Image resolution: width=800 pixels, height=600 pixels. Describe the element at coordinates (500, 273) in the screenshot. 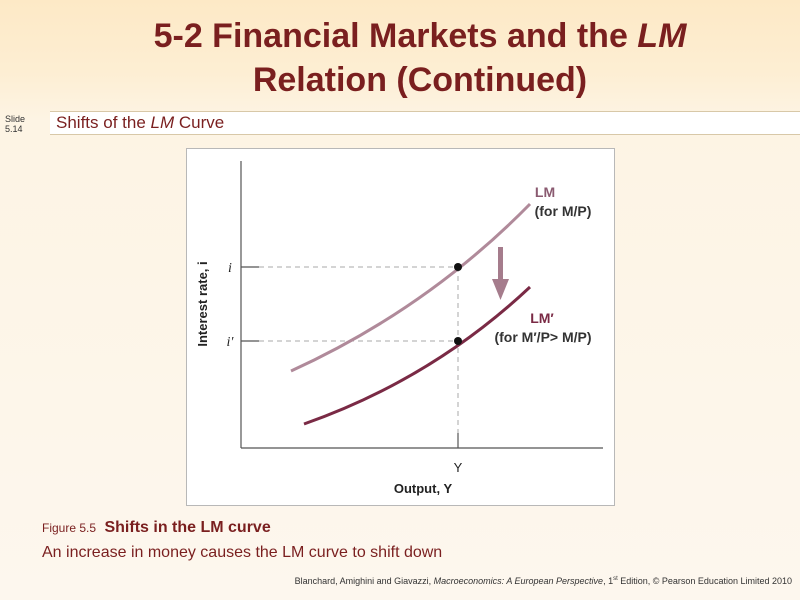

I see `shift-down-arrow` at that location.